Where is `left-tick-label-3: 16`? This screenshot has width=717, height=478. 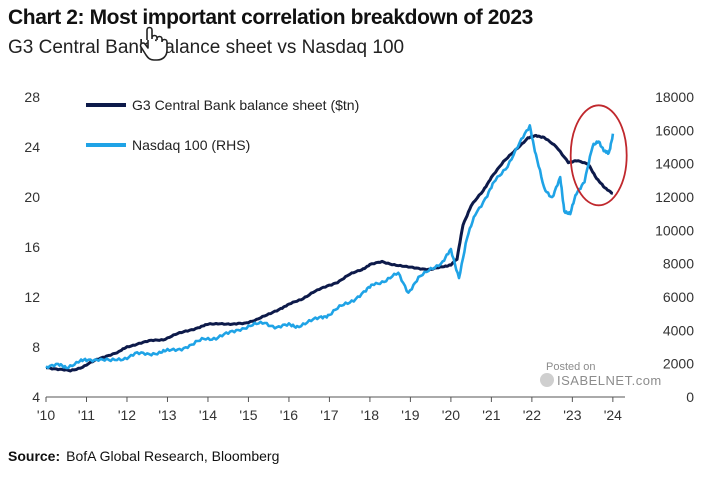 left-tick-label-3: 16 is located at coordinates (32, 247).